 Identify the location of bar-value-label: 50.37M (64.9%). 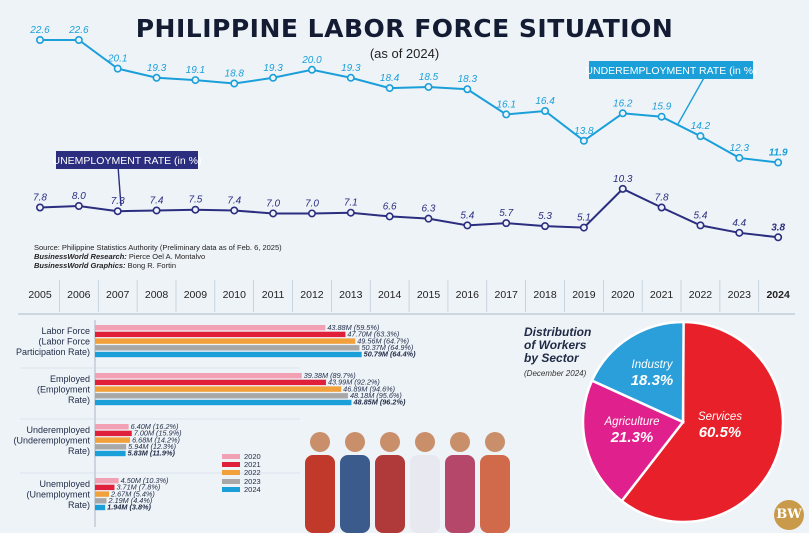
(387, 347).